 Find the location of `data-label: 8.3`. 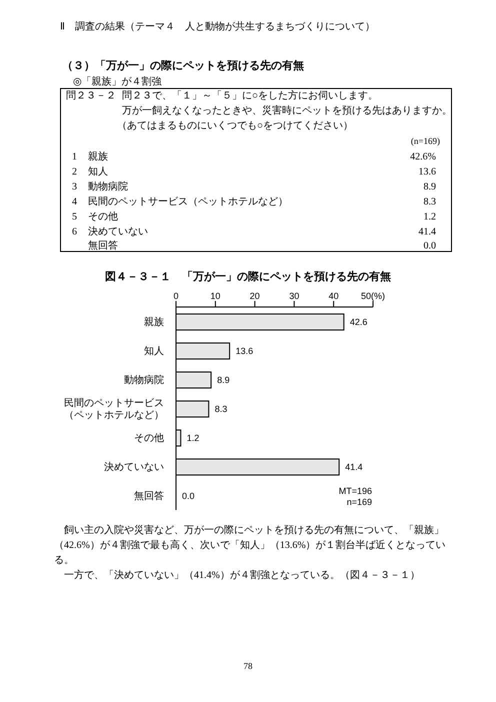

data-label: 8.3 is located at coordinates (221, 409).